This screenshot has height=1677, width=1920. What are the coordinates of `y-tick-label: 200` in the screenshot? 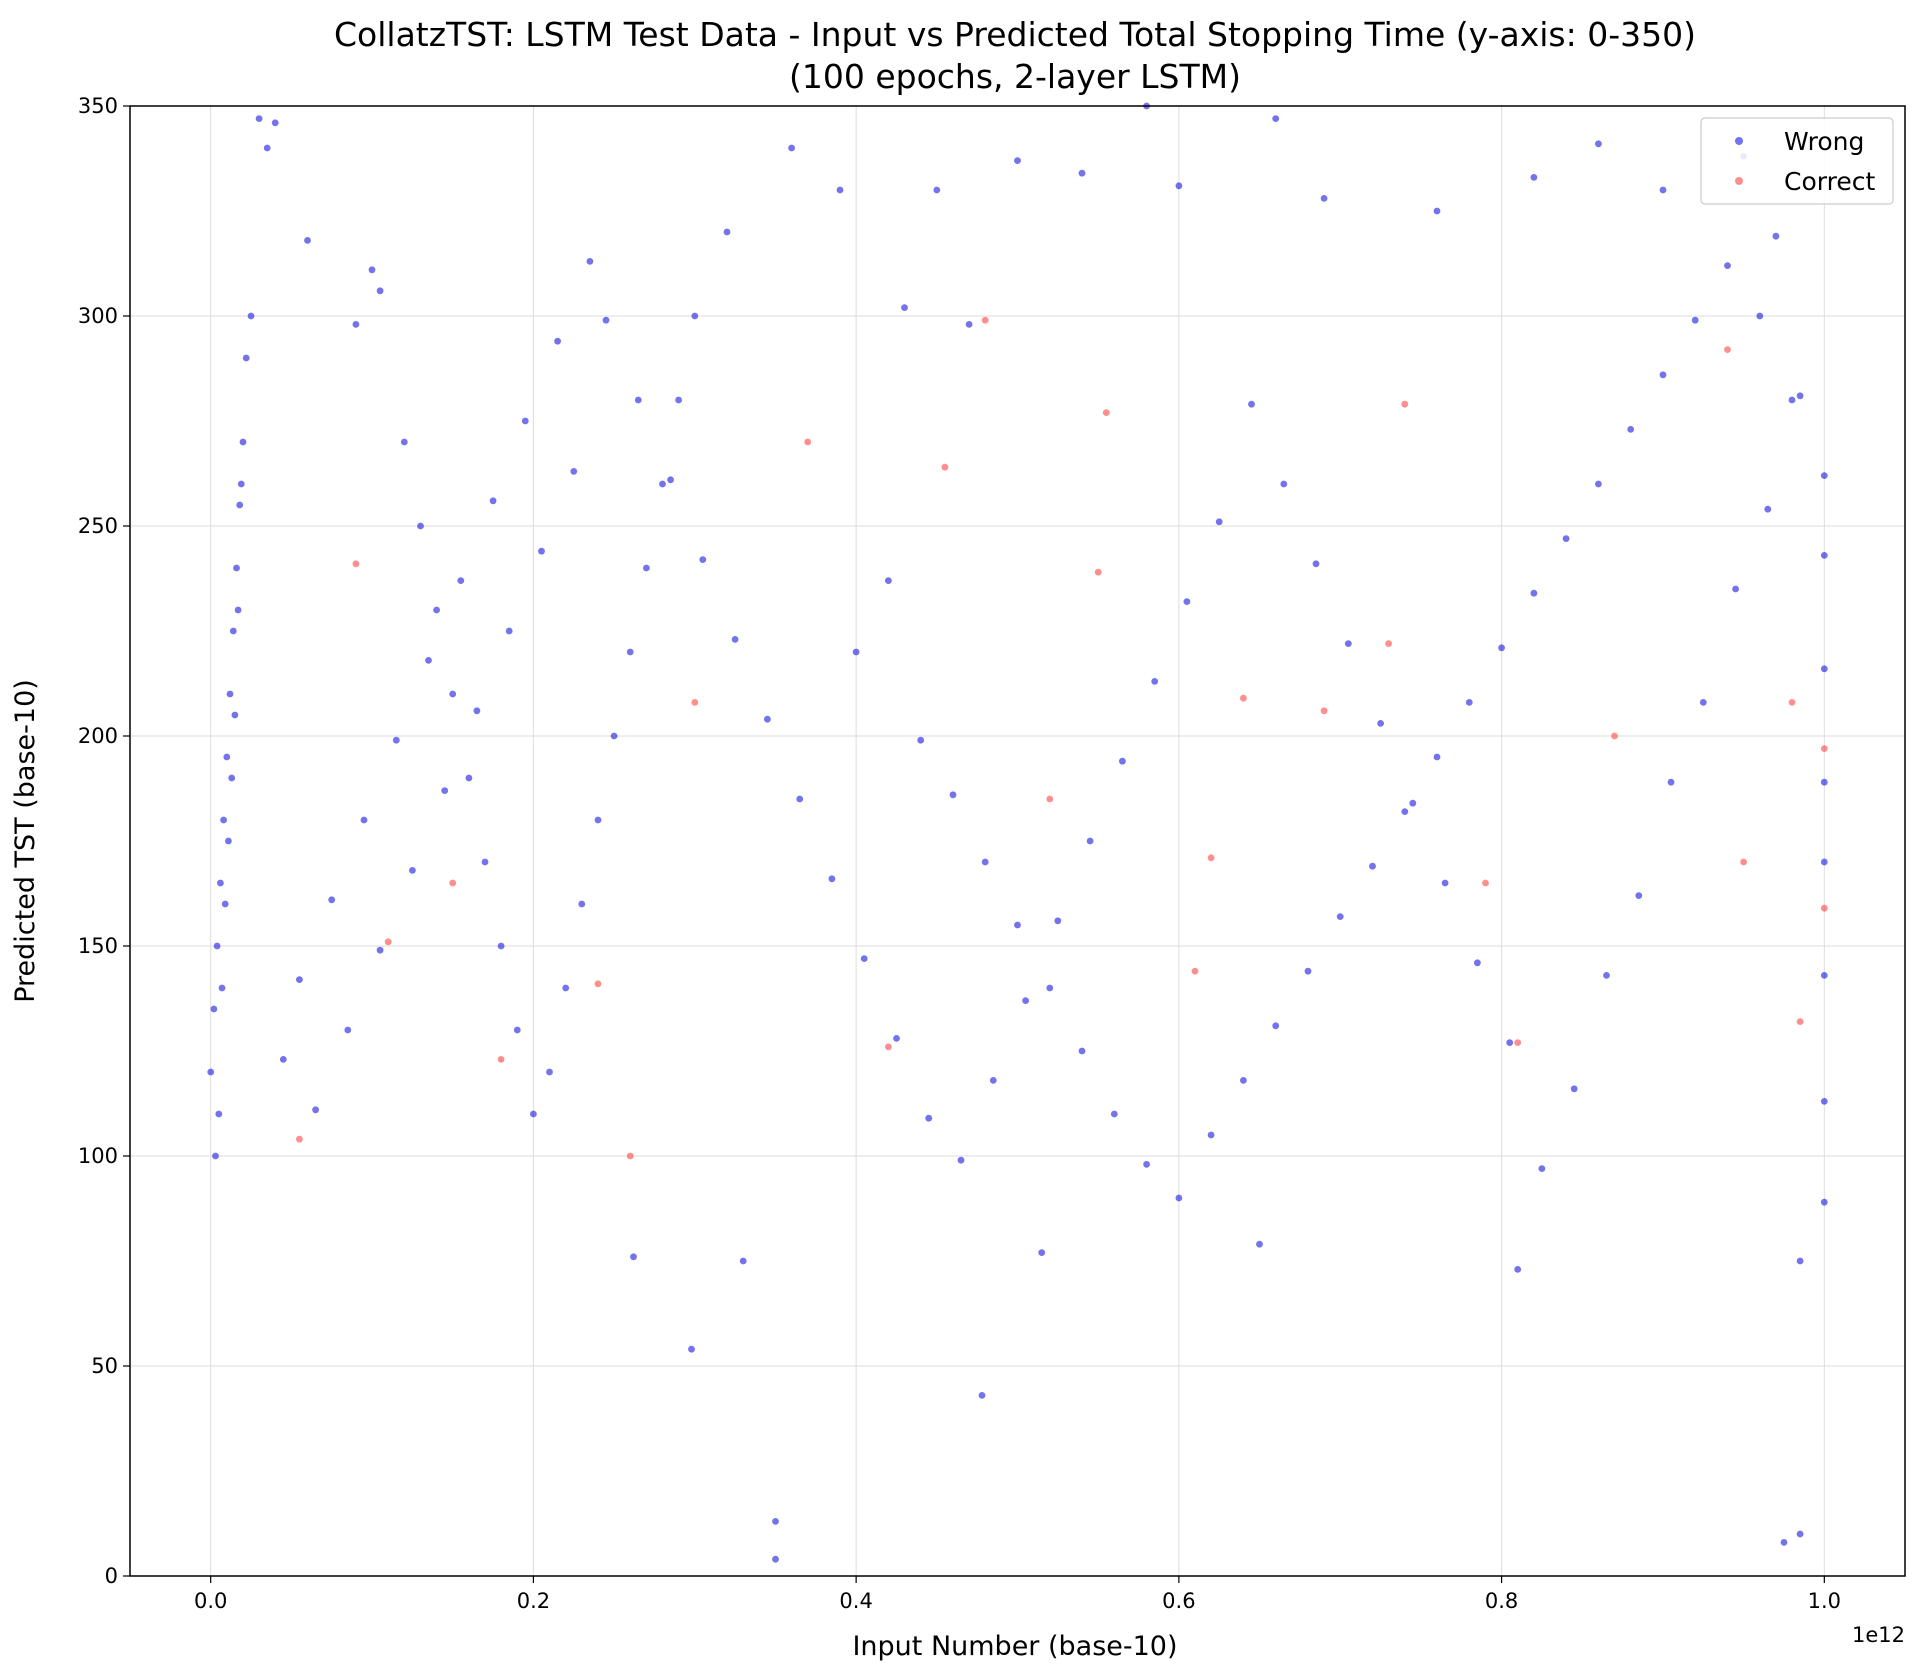 It's located at (98, 736).